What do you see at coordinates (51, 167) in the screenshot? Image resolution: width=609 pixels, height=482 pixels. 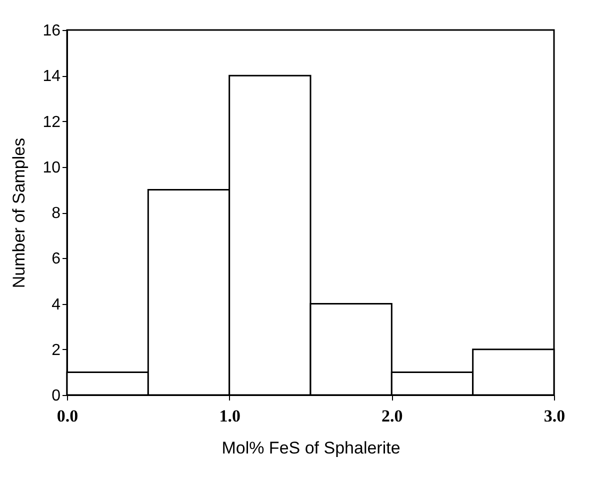 I see `y-tick-label: 10` at bounding box center [51, 167].